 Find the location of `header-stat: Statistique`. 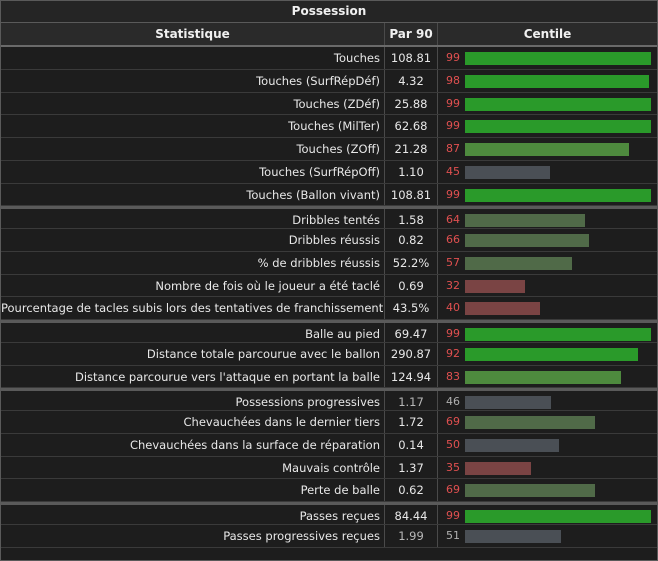

header-stat: Statistique is located at coordinates (193, 34).